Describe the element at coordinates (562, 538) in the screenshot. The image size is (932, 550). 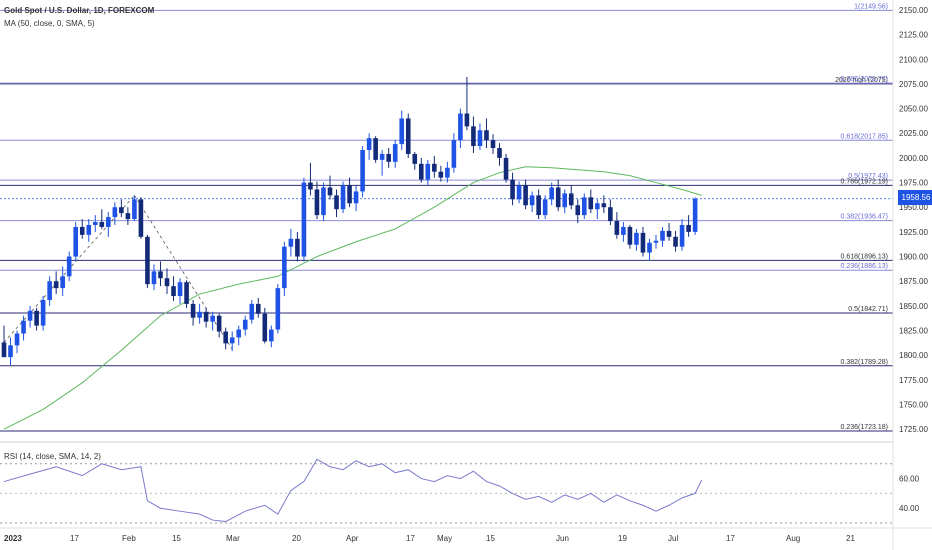
I see `date-tick-label: Jun` at that location.